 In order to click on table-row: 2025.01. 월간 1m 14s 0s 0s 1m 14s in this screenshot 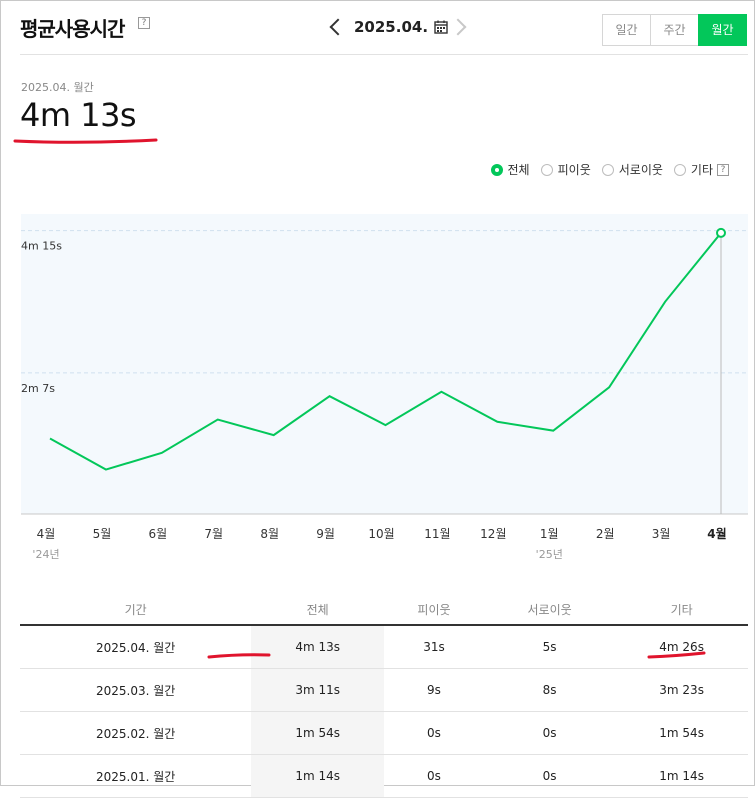, I will do `click(384, 776)`.